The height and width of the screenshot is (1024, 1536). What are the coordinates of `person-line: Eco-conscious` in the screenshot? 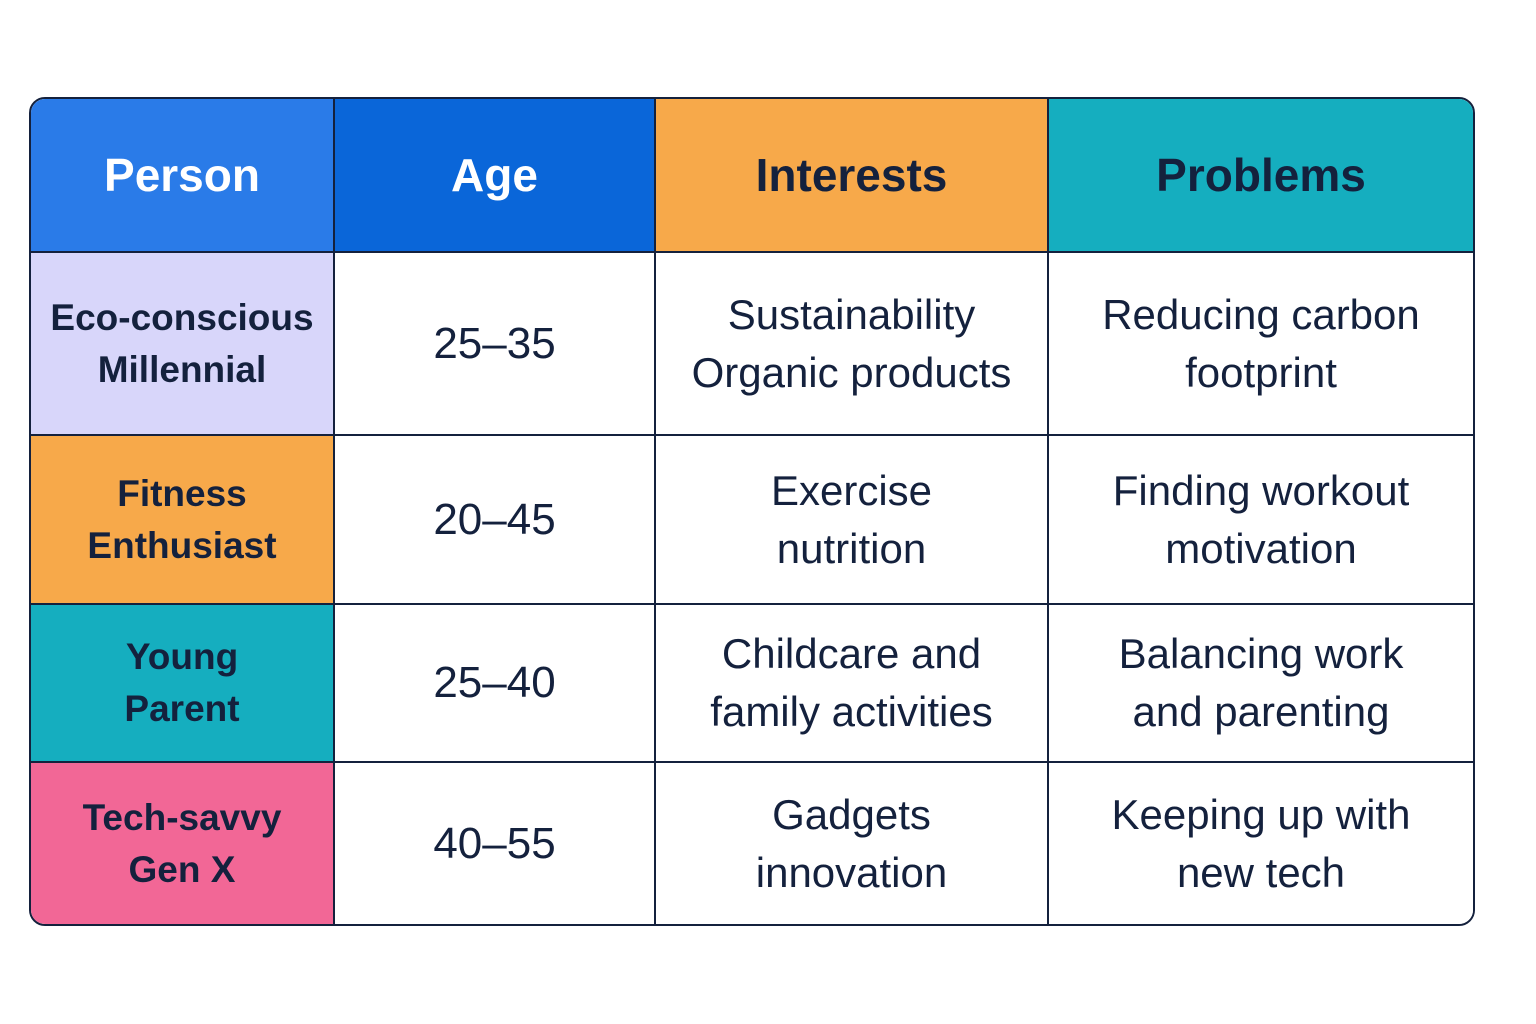 It's located at (182, 317).